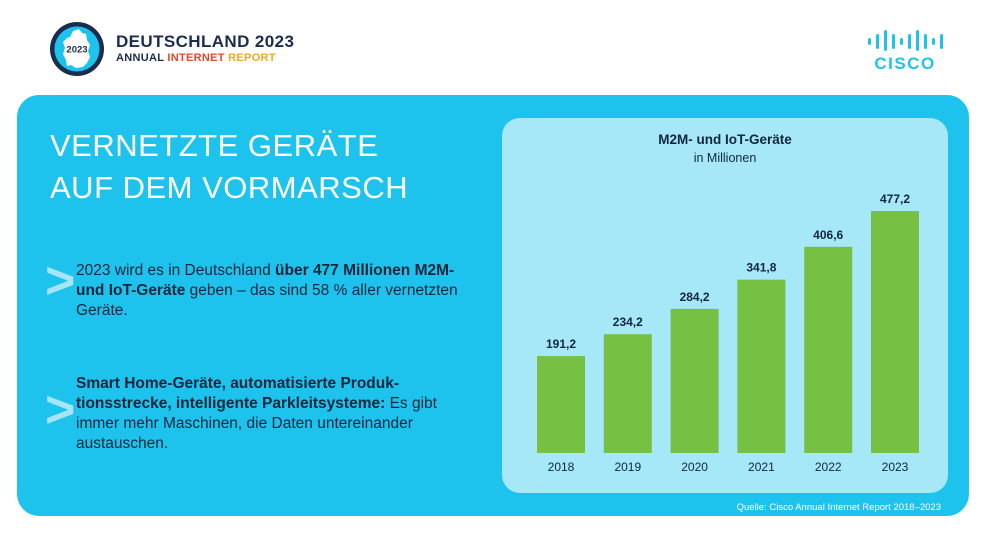  Describe the element at coordinates (761, 467) in the screenshot. I see `category-label-2021: 2021` at that location.